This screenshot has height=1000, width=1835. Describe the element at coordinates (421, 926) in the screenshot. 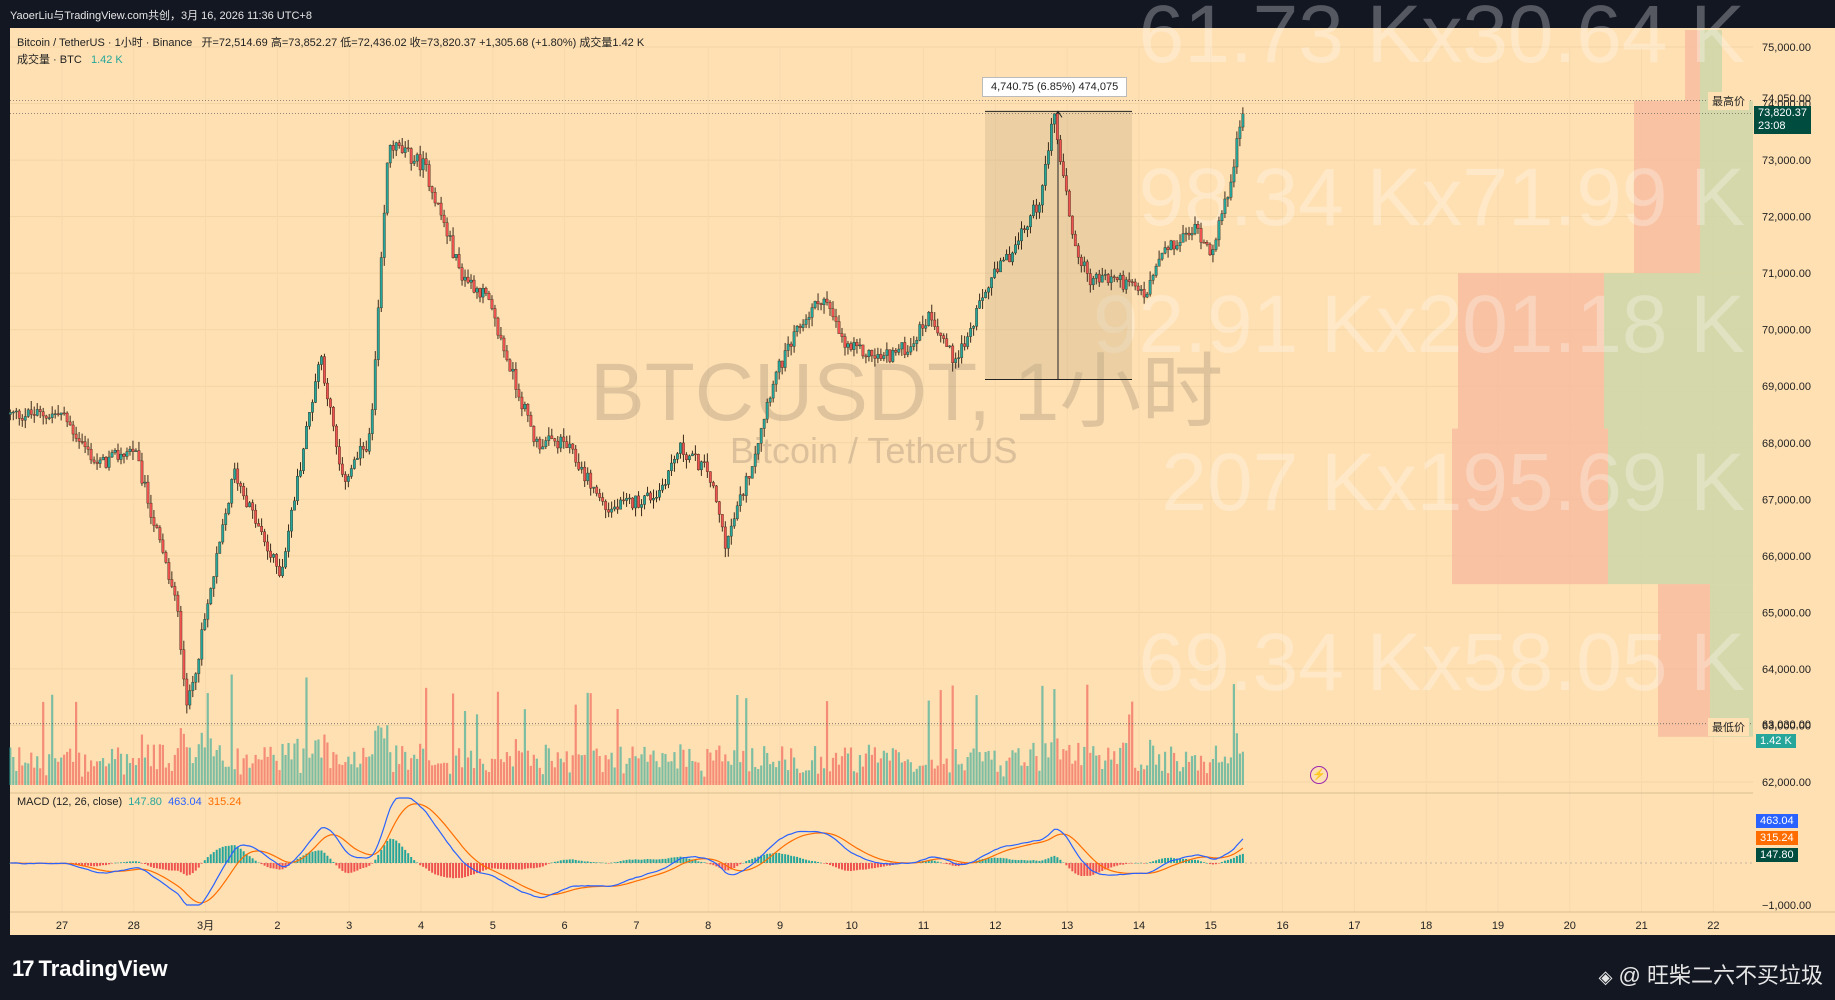

I see `time-tick-label: 4` at that location.